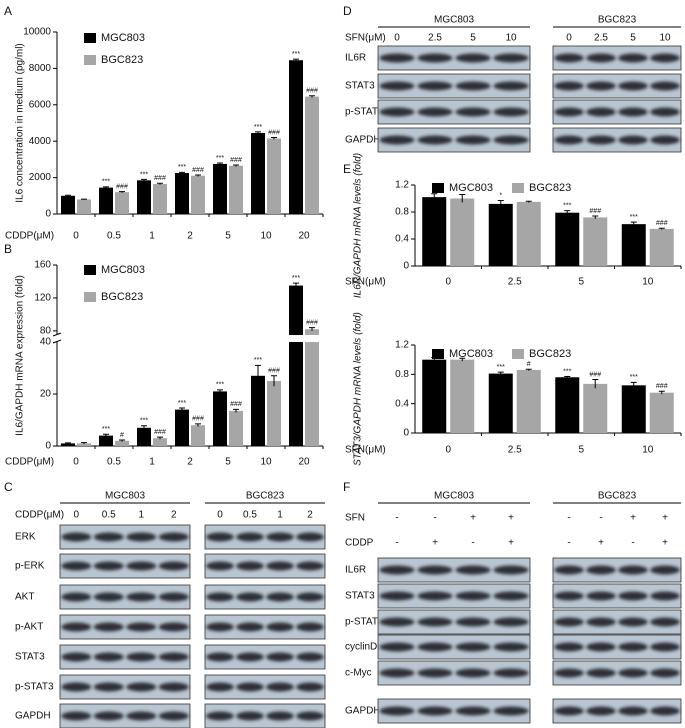 Image resolution: width=685 pixels, height=728 pixels. Describe the element at coordinates (402, 345) in the screenshot. I see `y-tick-label: 1.2` at that location.